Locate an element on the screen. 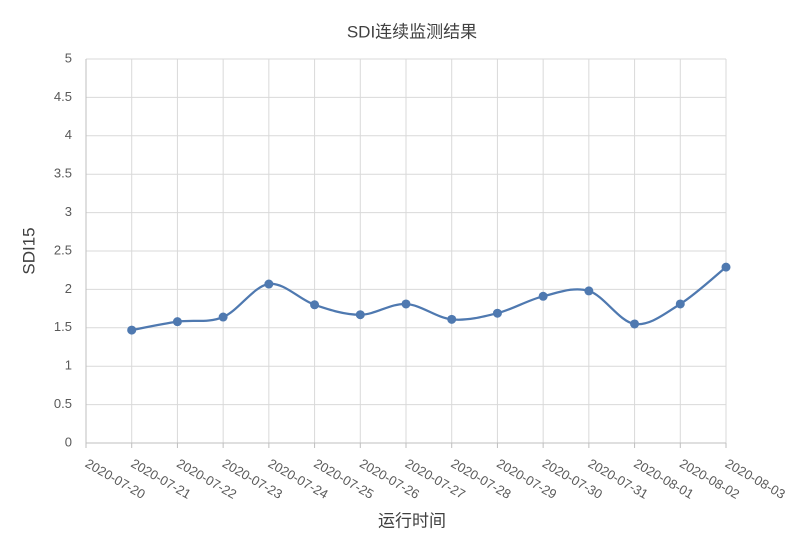 The image size is (812, 558). y-tick-label: 2.5 is located at coordinates (63, 249).